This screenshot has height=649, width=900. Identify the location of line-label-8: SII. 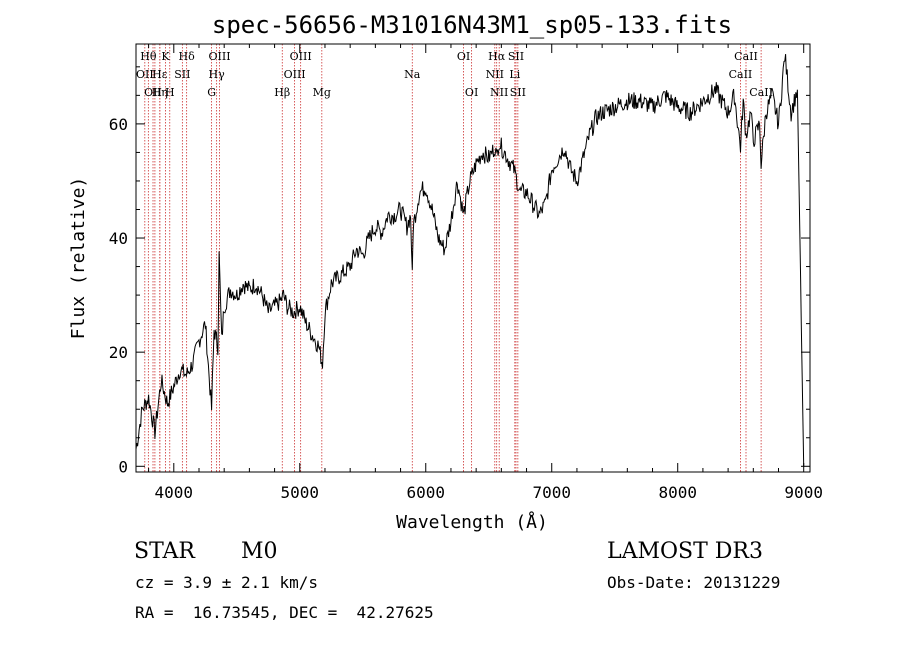
(182, 74).